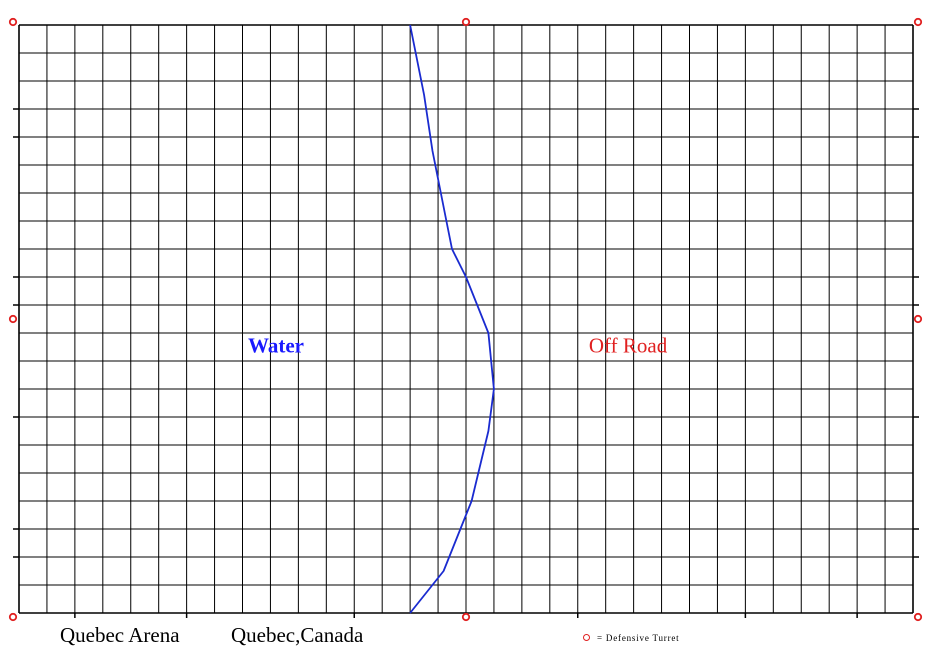  Describe the element at coordinates (586, 637) in the screenshot. I see `turret-legend-icon` at that location.